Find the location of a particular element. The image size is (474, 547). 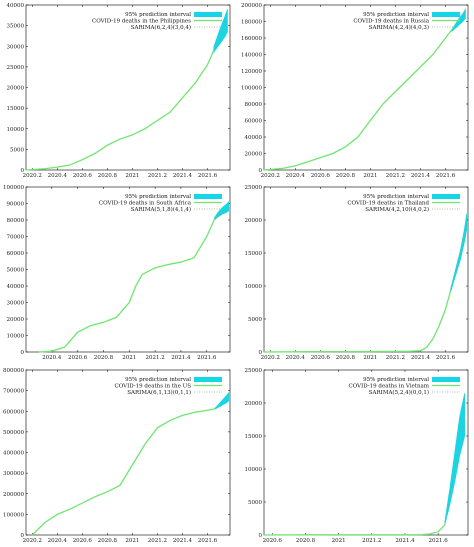

y-tick-label: 40000 is located at coordinates (16, 6).